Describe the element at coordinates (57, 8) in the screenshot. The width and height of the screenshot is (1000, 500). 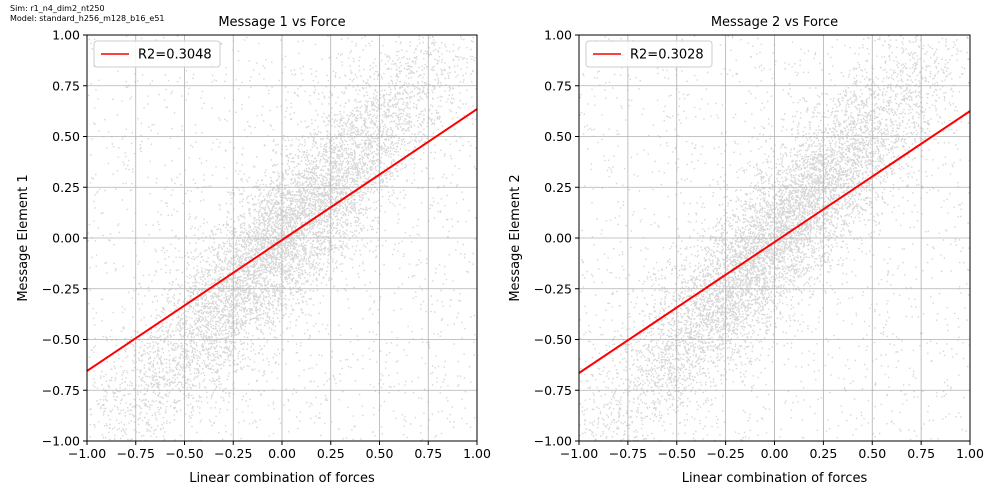
I see `sim-label: Sim: r1_n4_dim2_nt250` at that location.